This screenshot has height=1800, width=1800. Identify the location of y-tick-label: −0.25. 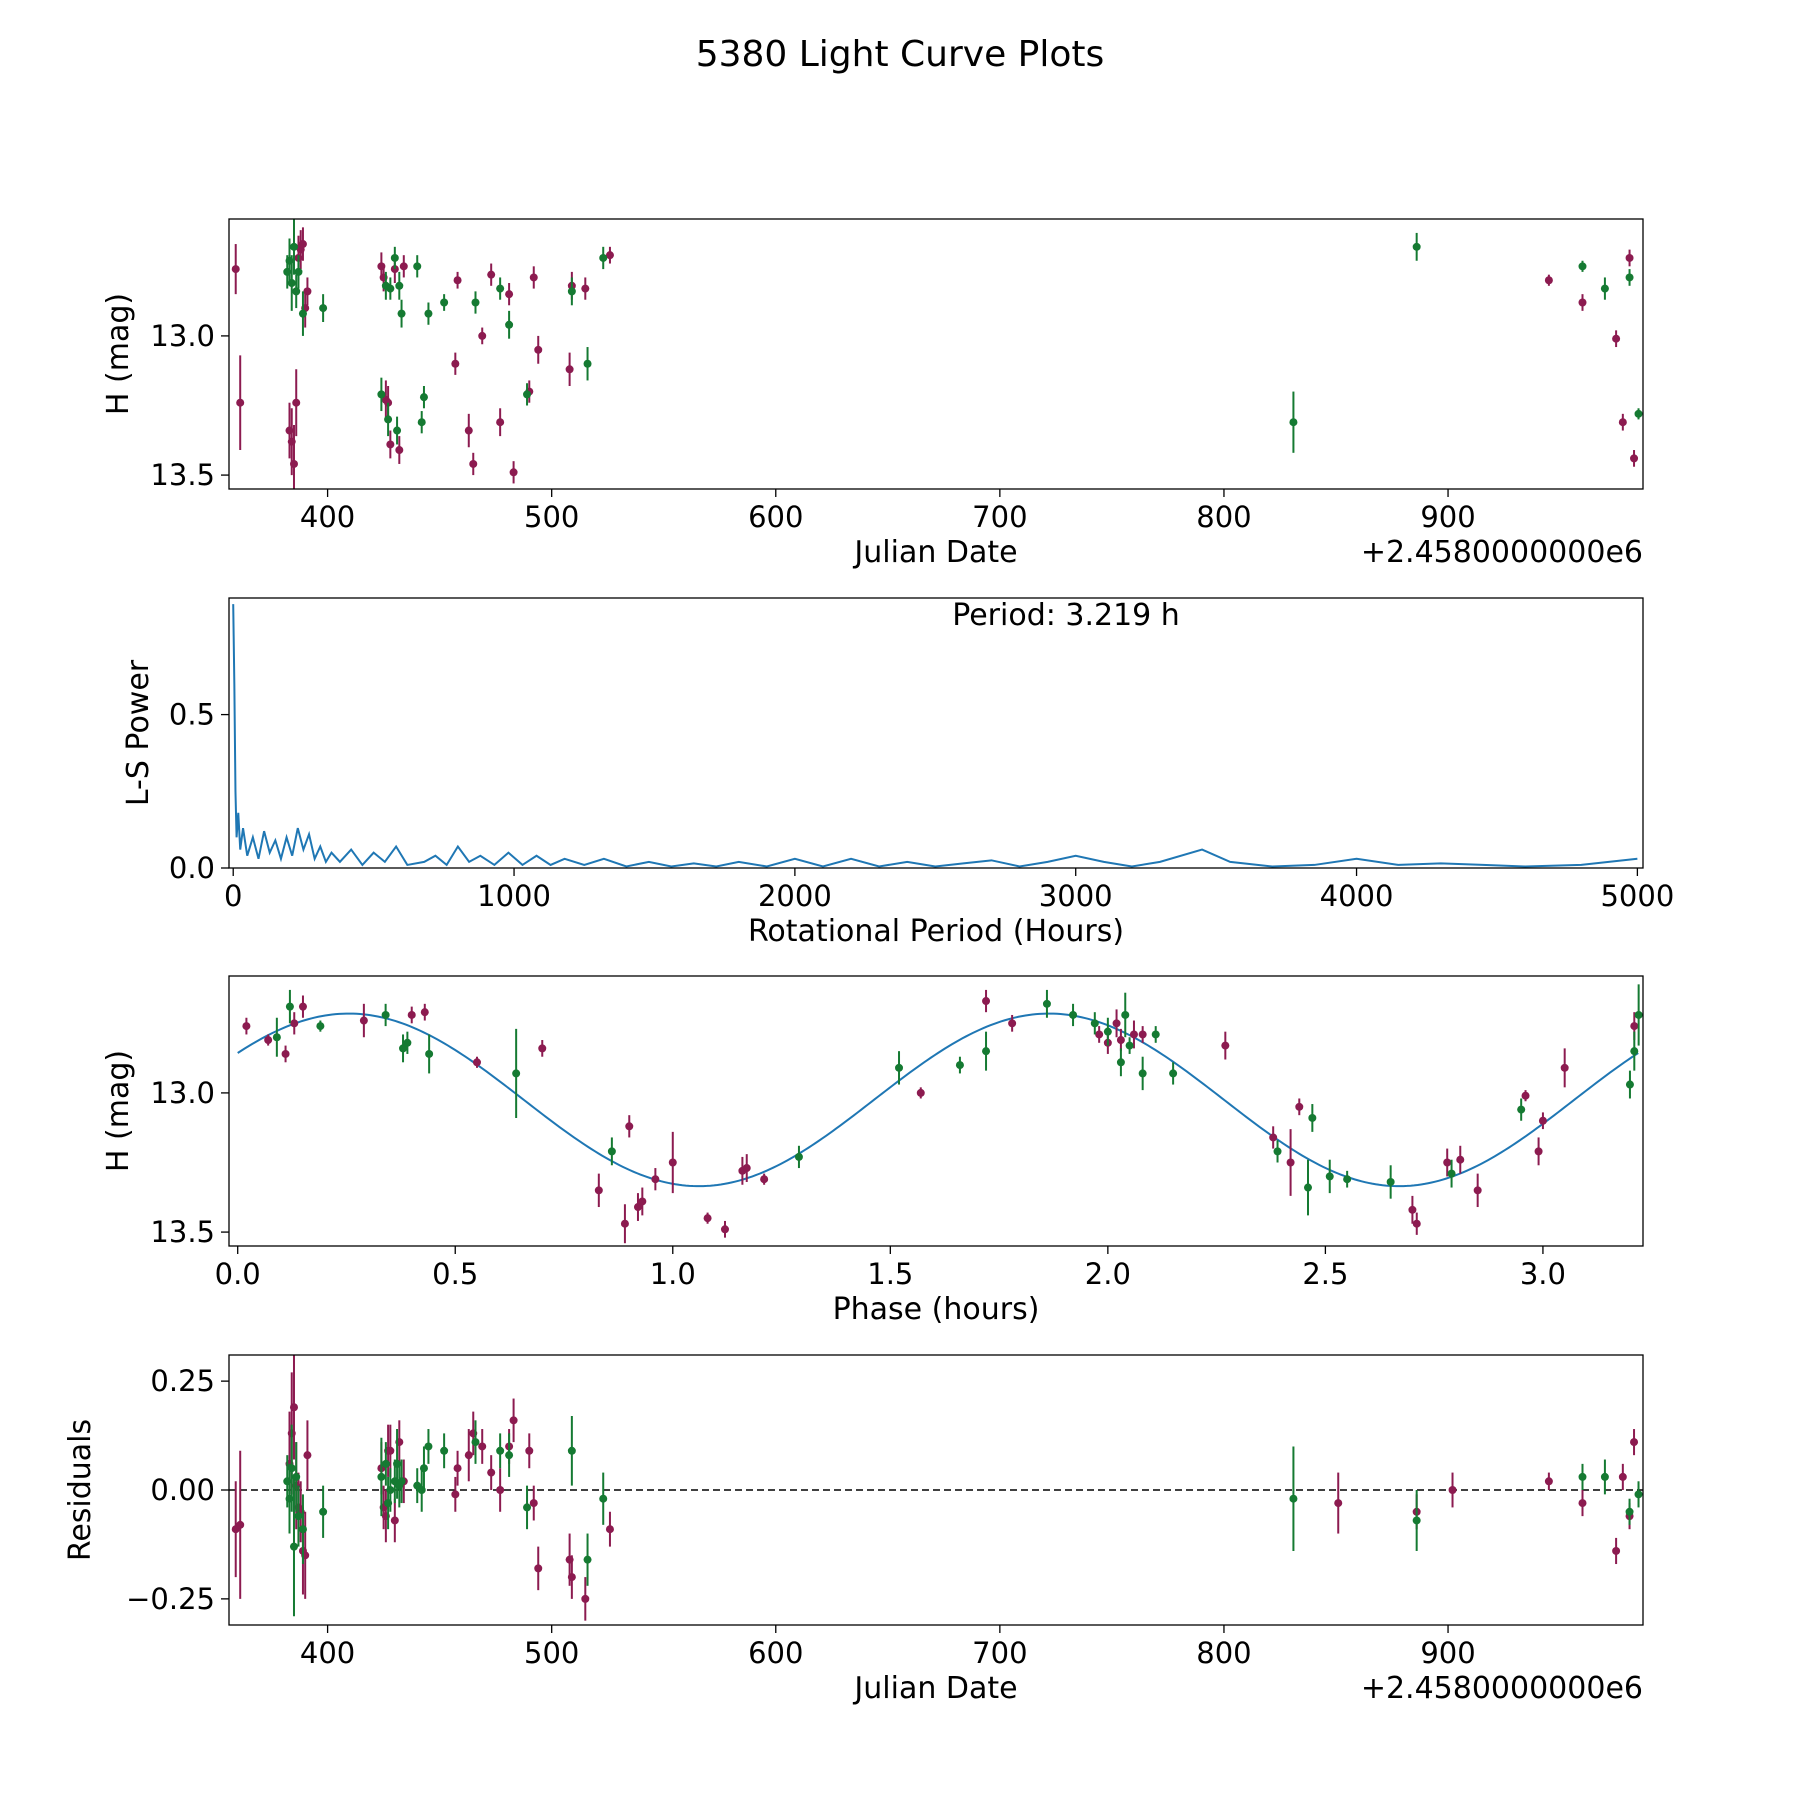
(170, 1599).